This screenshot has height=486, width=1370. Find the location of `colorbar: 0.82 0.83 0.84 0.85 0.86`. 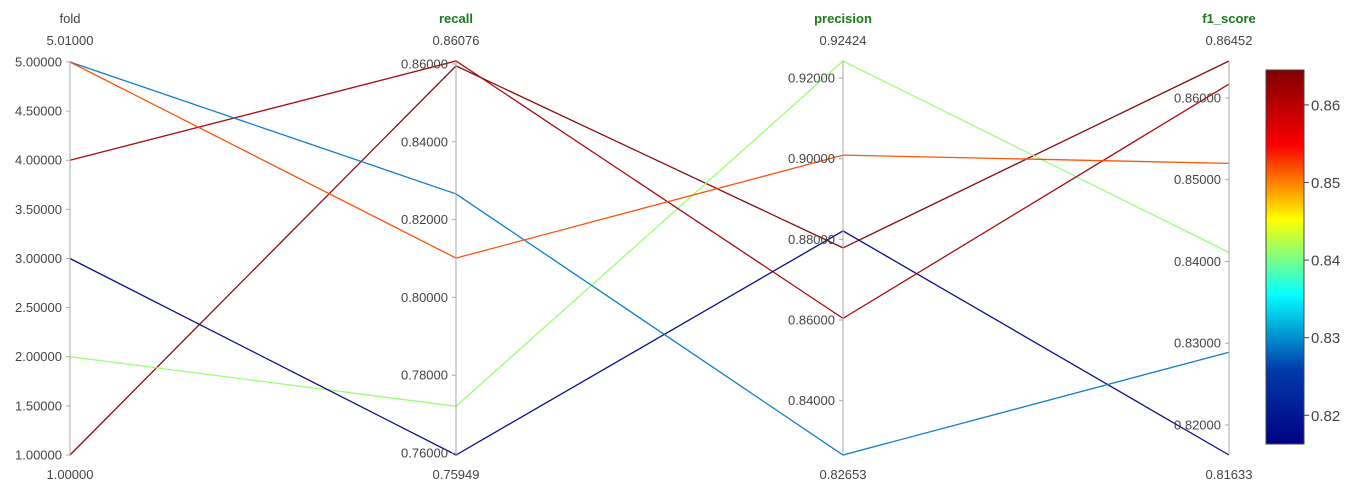

colorbar: 0.82 0.83 0.84 0.85 0.86 is located at coordinates (1302, 257).